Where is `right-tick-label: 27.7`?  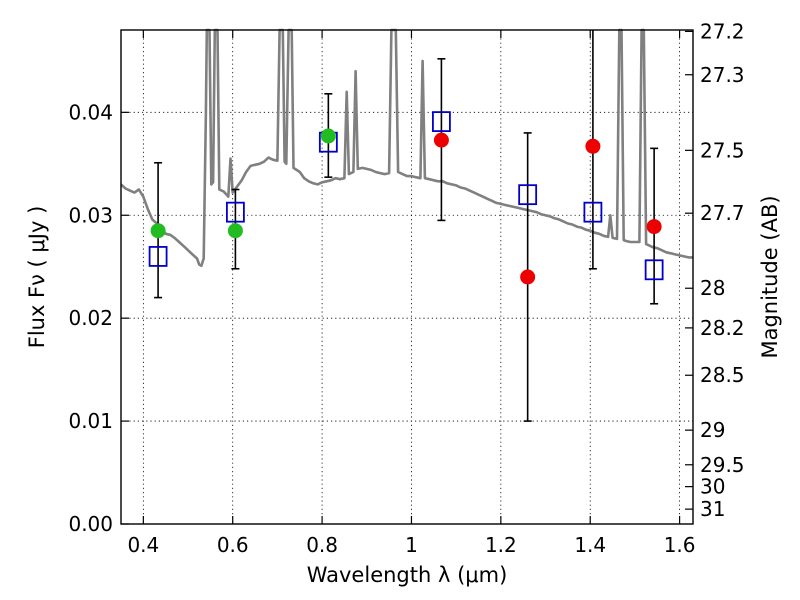 right-tick-label: 27.7 is located at coordinates (722, 213).